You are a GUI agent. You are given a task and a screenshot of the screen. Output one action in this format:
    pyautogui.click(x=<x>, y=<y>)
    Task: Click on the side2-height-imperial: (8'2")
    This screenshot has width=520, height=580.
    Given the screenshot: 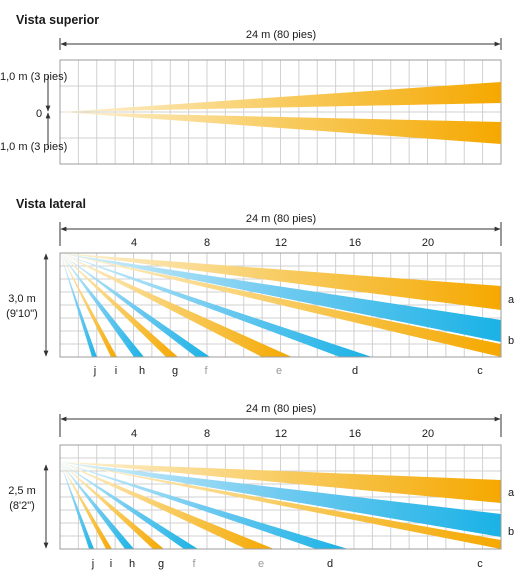 What is the action you would take?
    pyautogui.click(x=22, y=506)
    